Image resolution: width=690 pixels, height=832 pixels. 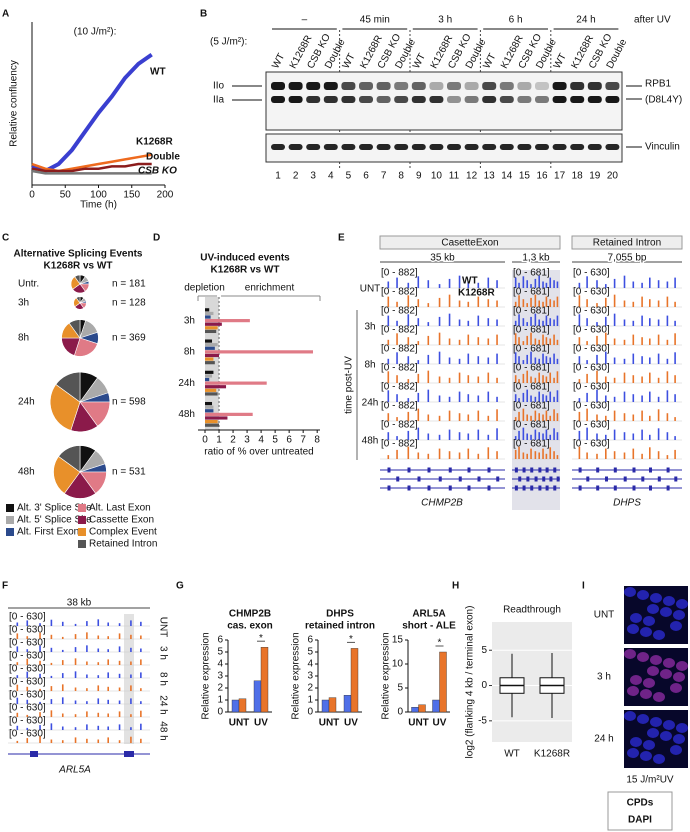 I want to click on legend-swatch, so click(x=10, y=508).